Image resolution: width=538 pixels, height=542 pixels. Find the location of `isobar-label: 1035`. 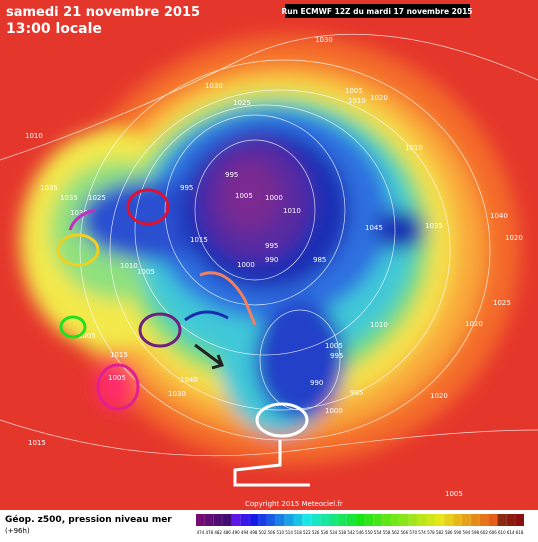

isobar-label: 1035 is located at coordinates (434, 226).